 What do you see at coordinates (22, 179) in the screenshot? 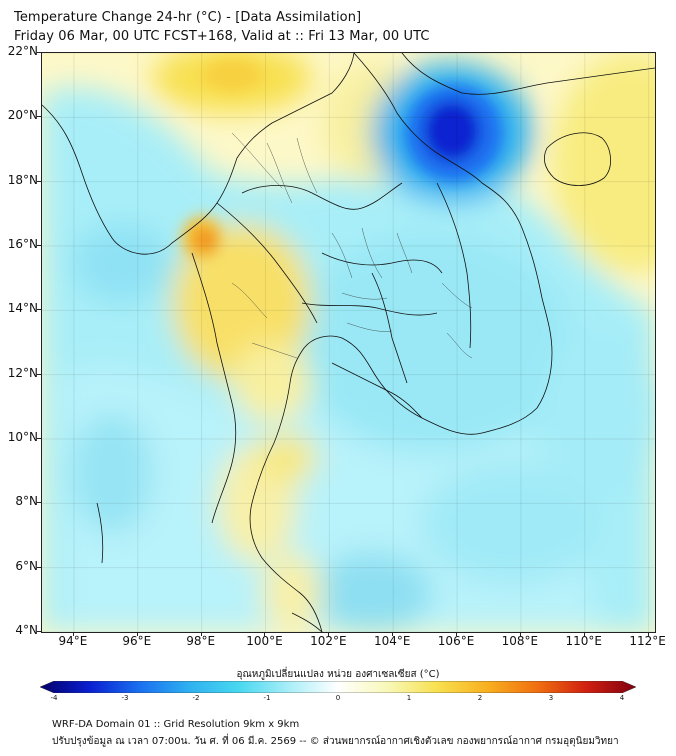
I see `lat-label: 18°N` at bounding box center [22, 179].